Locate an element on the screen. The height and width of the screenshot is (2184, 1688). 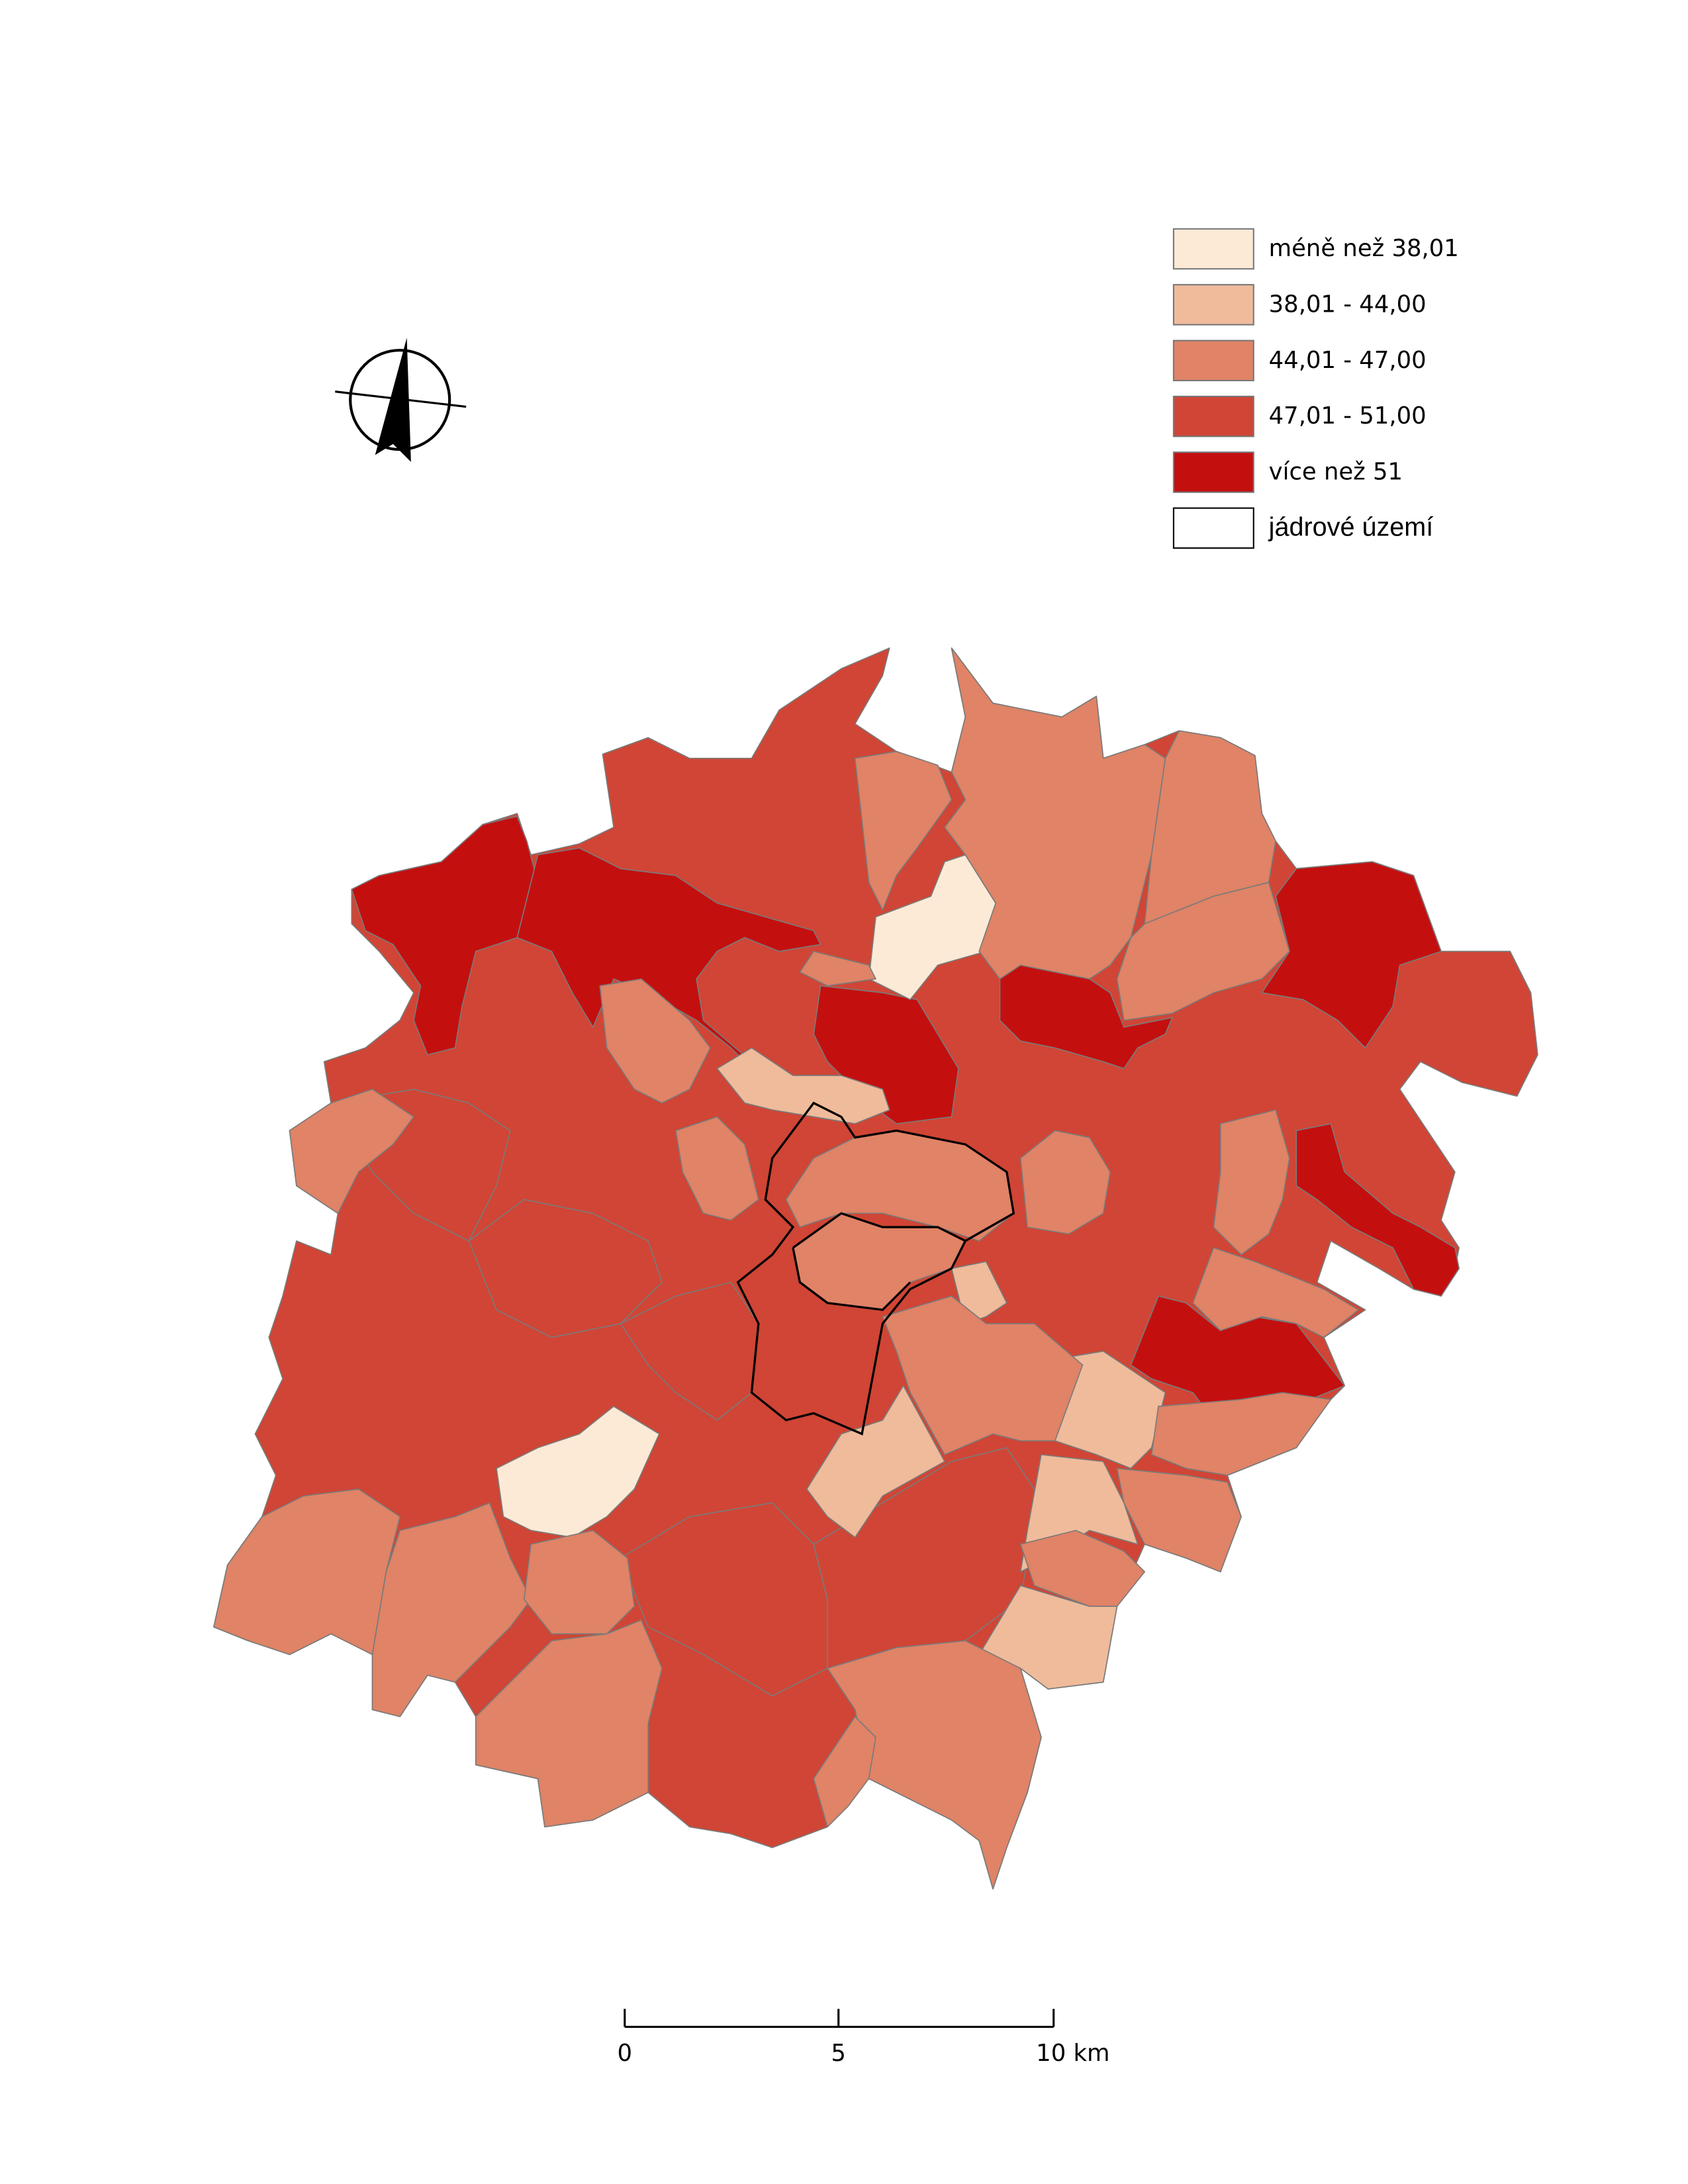
core-boundary is located at coordinates (875, 1268).